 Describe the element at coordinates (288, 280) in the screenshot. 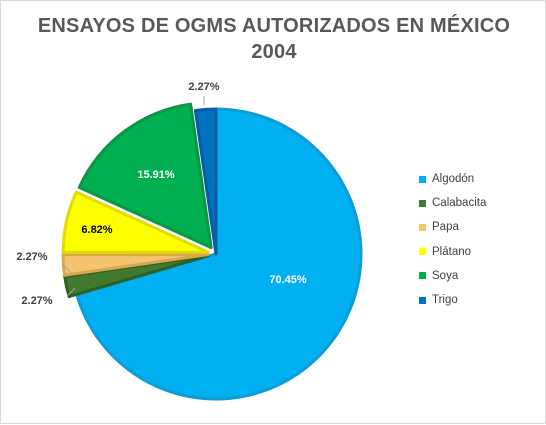

I see `data-label-algodon: 70.45%` at that location.